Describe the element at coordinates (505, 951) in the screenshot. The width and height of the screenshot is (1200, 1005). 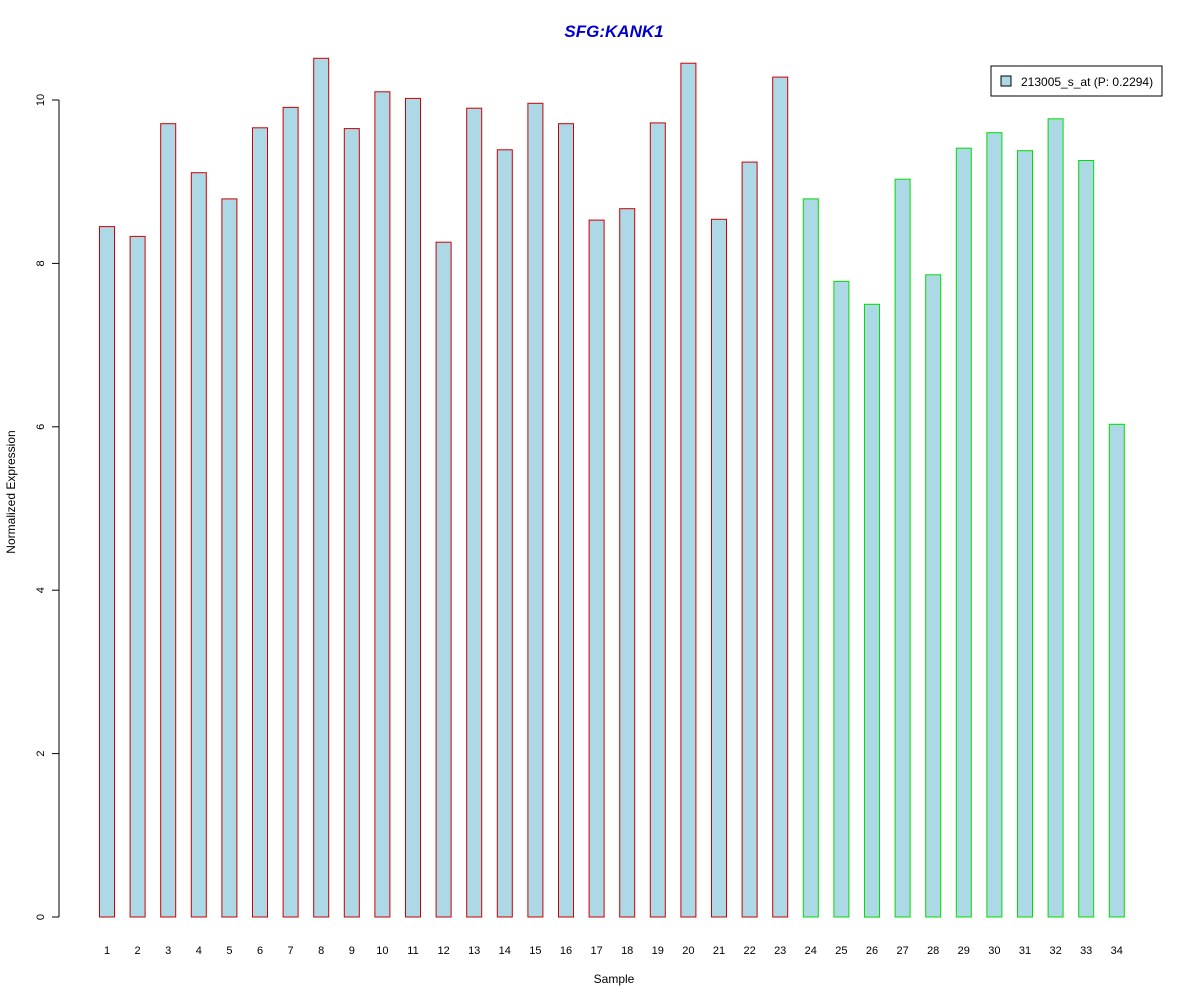
I see `x-tick-label-14: 14` at that location.